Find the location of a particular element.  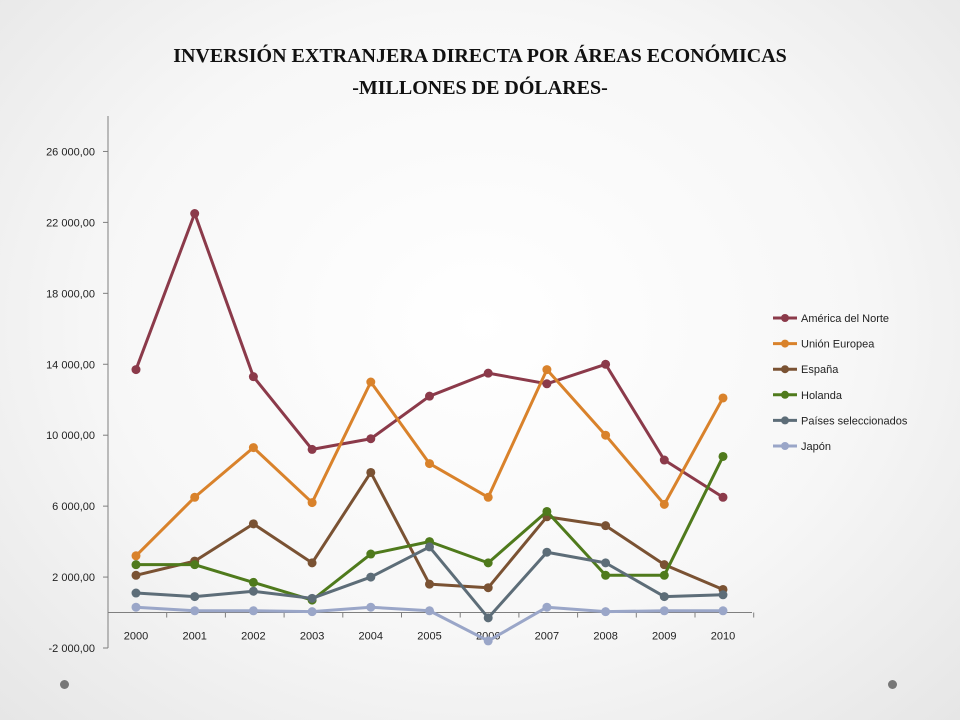

slide-dot-right is located at coordinates (892, 684).